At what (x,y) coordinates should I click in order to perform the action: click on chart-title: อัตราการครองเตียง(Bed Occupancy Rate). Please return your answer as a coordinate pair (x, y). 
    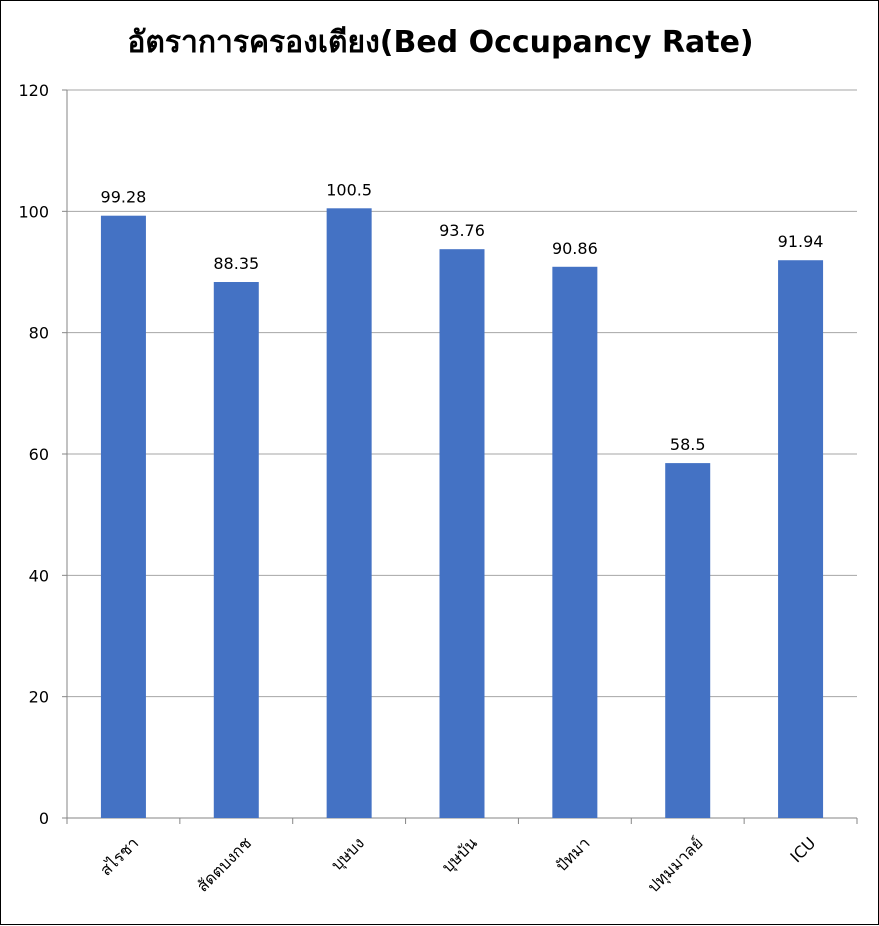
    Looking at the image, I should click on (440, 42).